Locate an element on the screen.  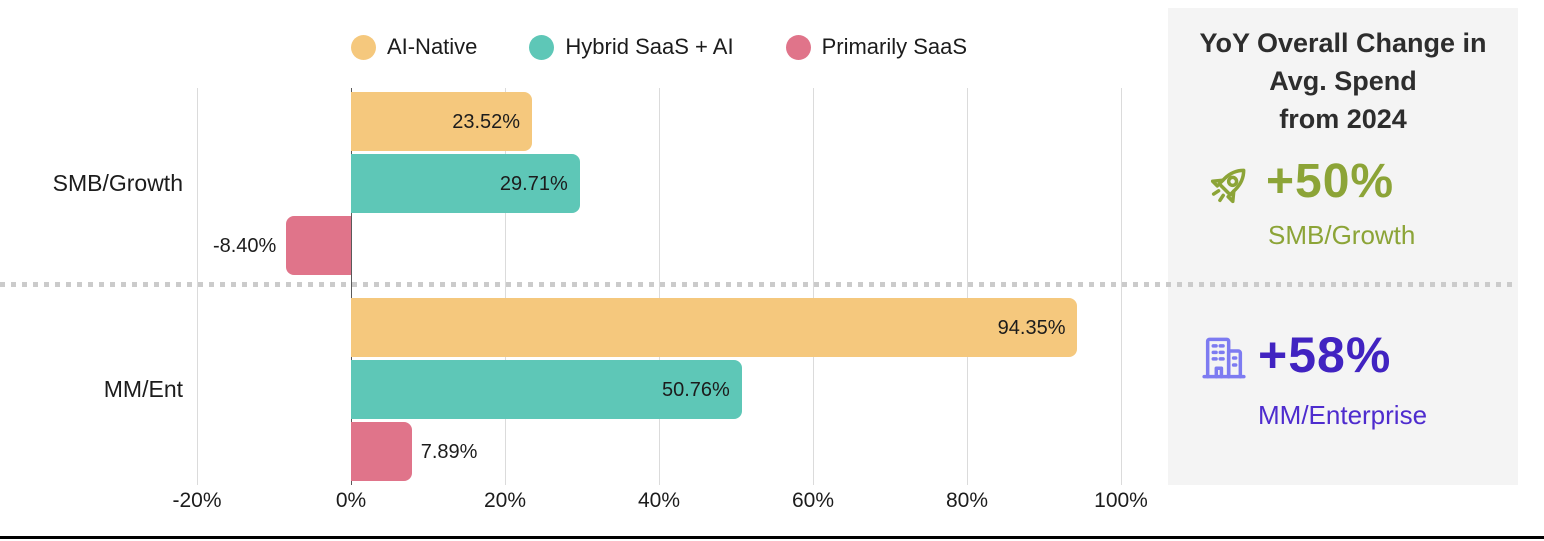
panel-title-line3: from 2024 is located at coordinates (1343, 119).